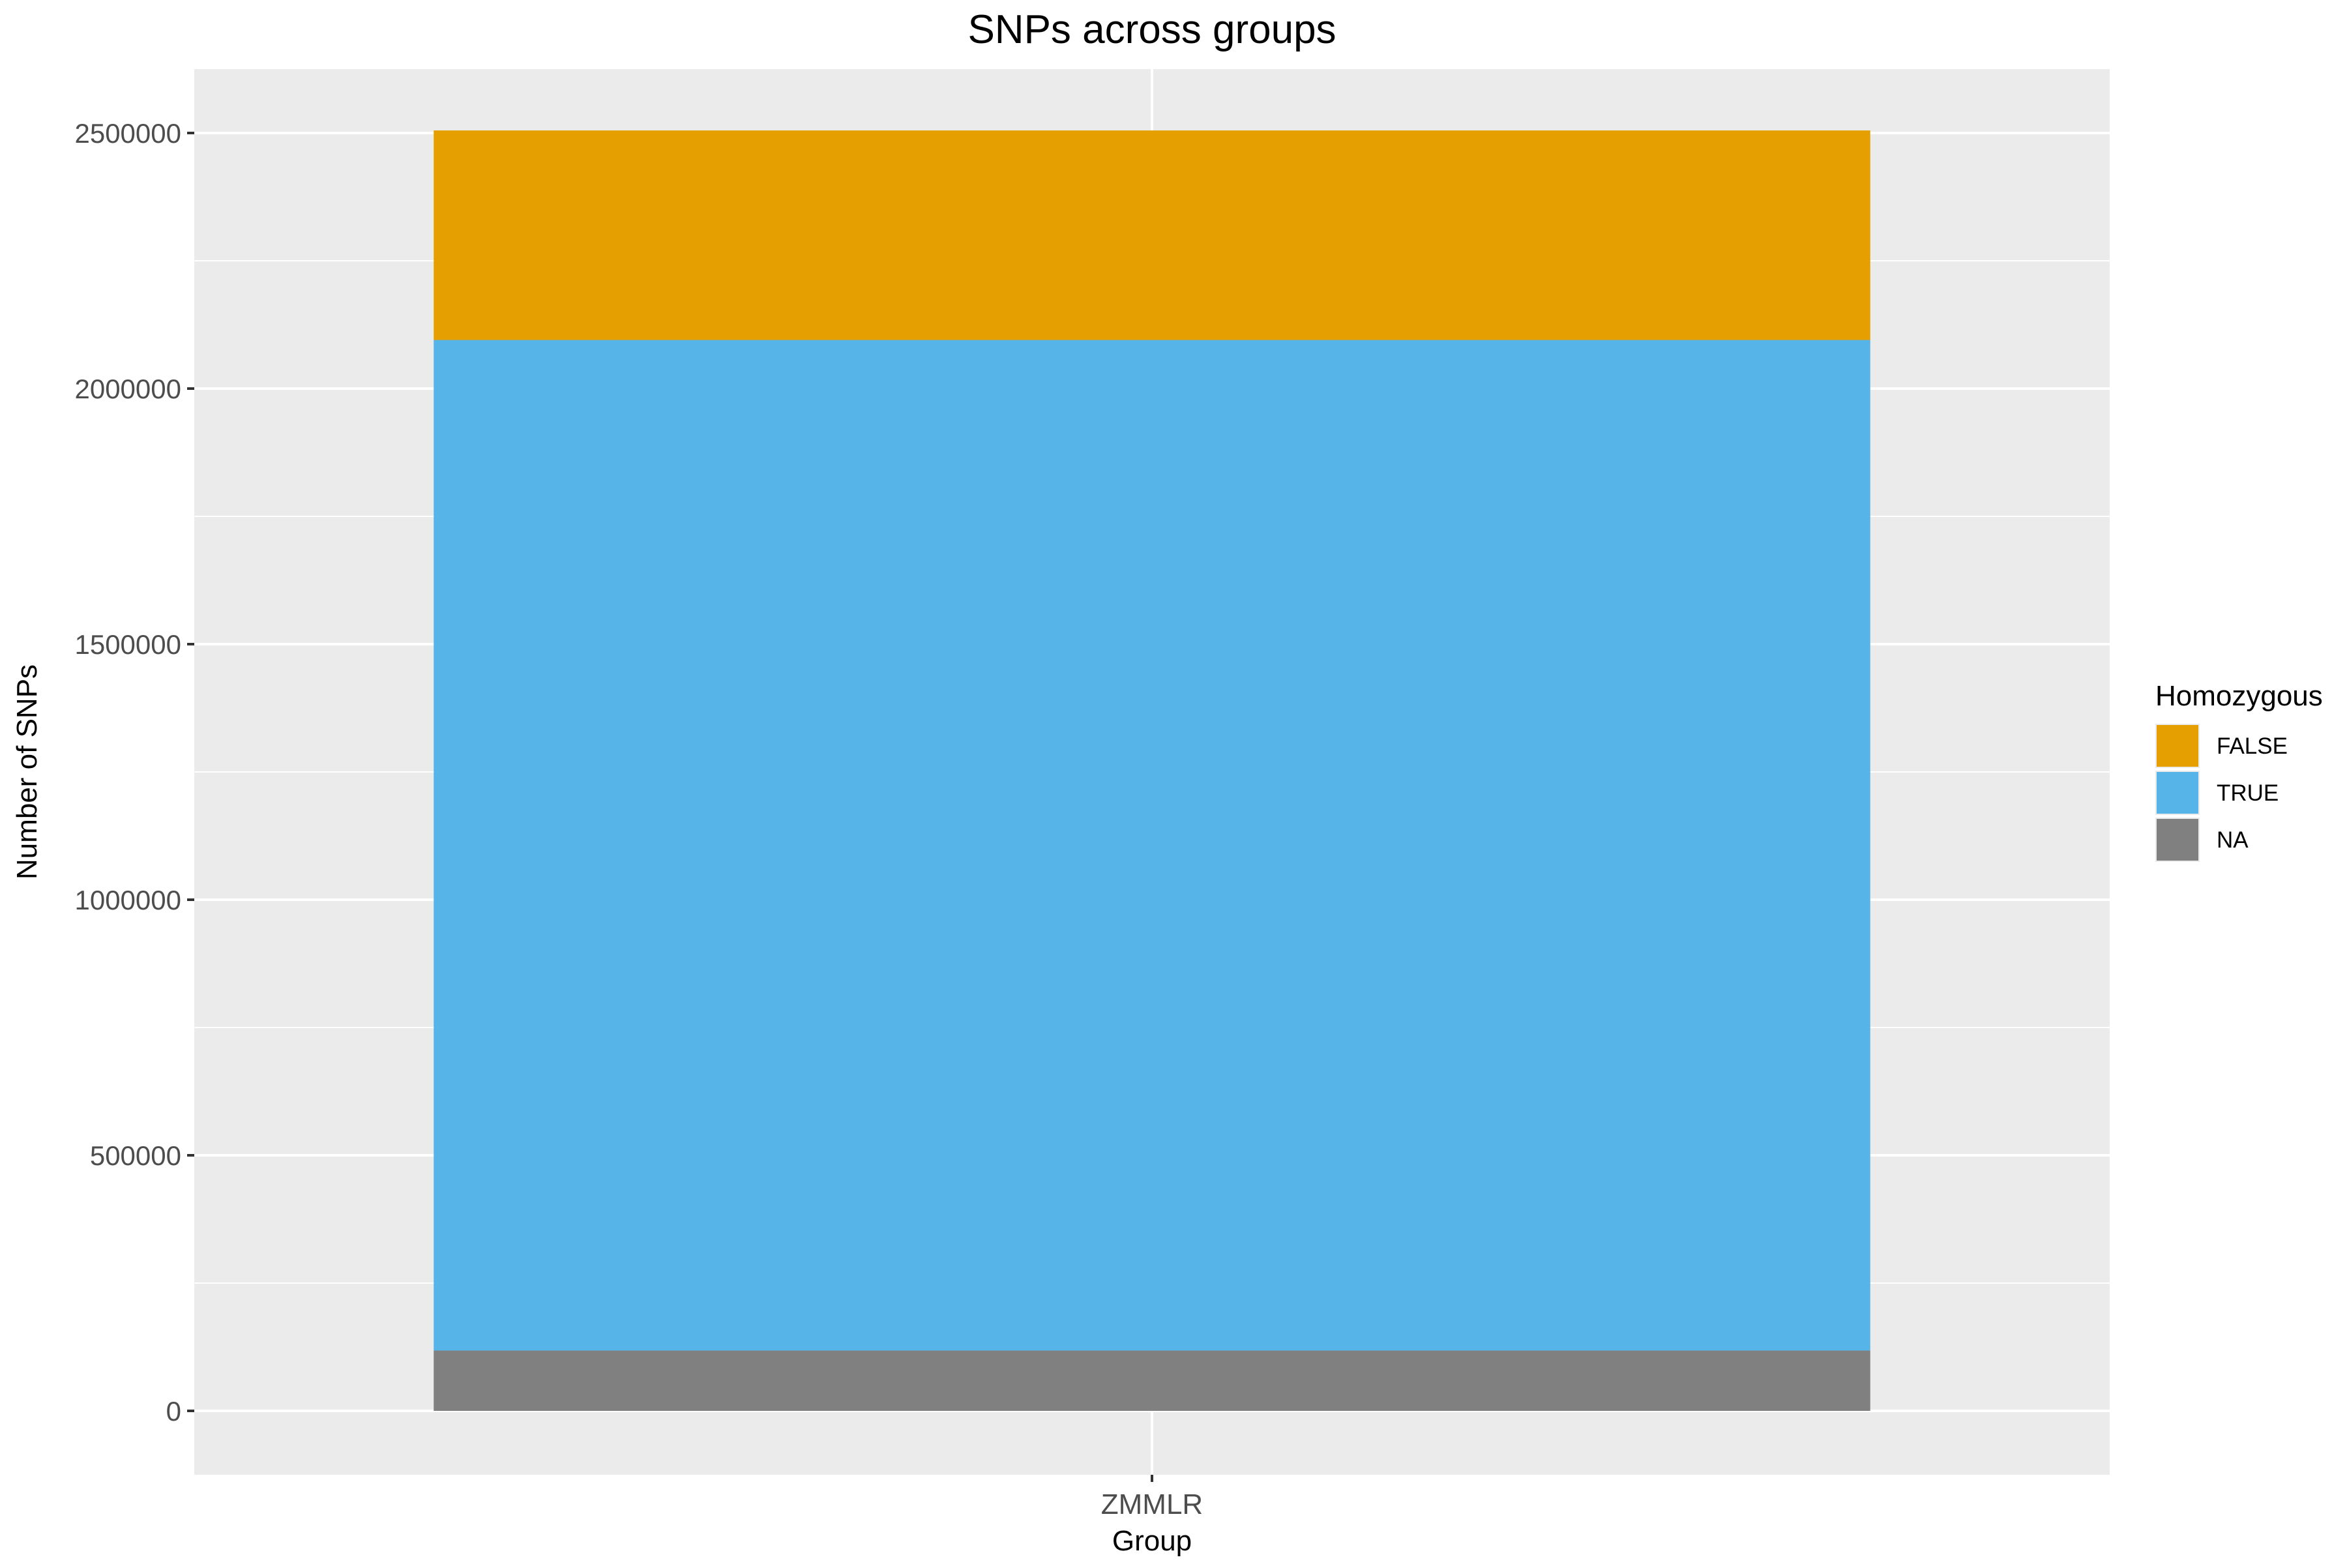  I want to click on legend: Homozygous FALSE TRUE NA, so click(2239, 771).